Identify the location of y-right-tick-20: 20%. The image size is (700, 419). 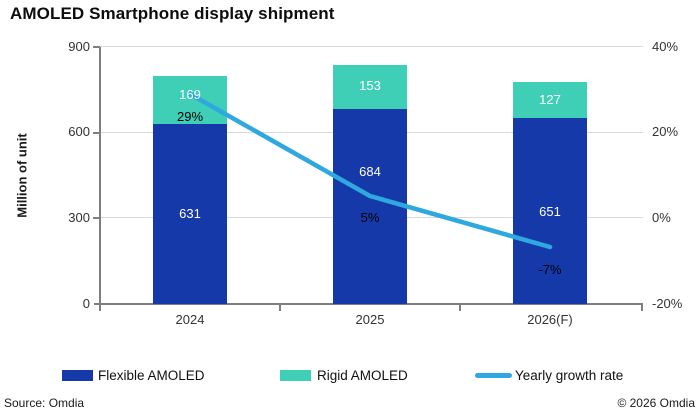
(665, 131).